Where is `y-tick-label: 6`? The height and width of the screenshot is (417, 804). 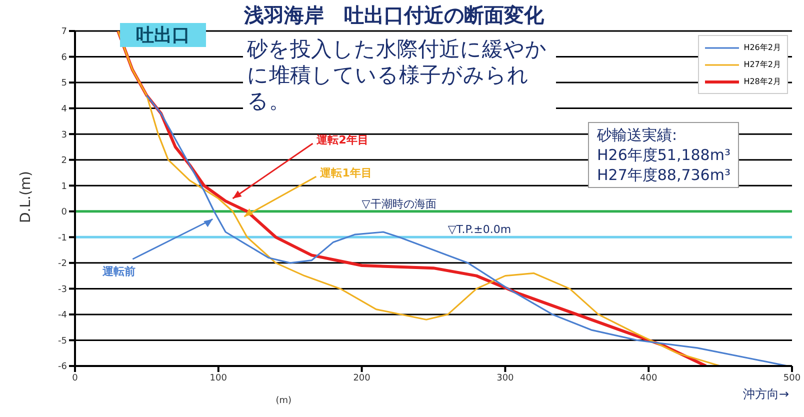 y-tick-label: 6 is located at coordinates (64, 57).